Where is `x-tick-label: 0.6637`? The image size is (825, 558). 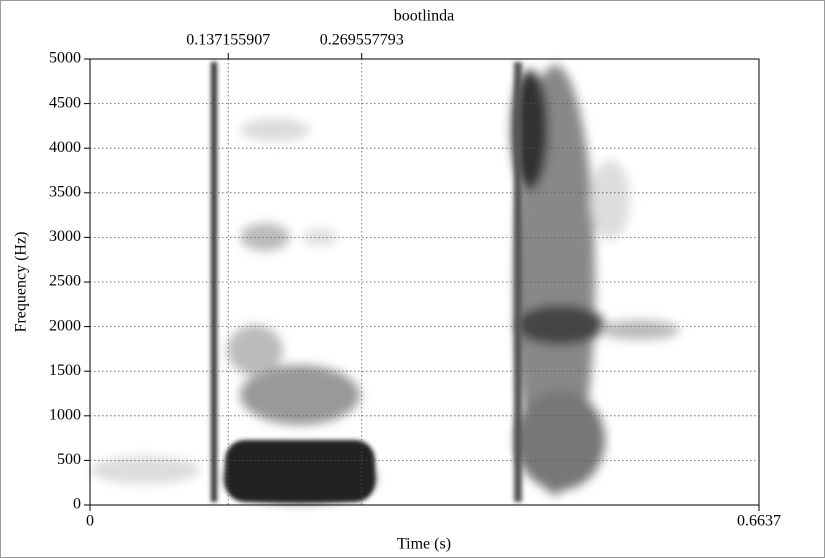 x-tick-label: 0.6637 is located at coordinates (759, 521).